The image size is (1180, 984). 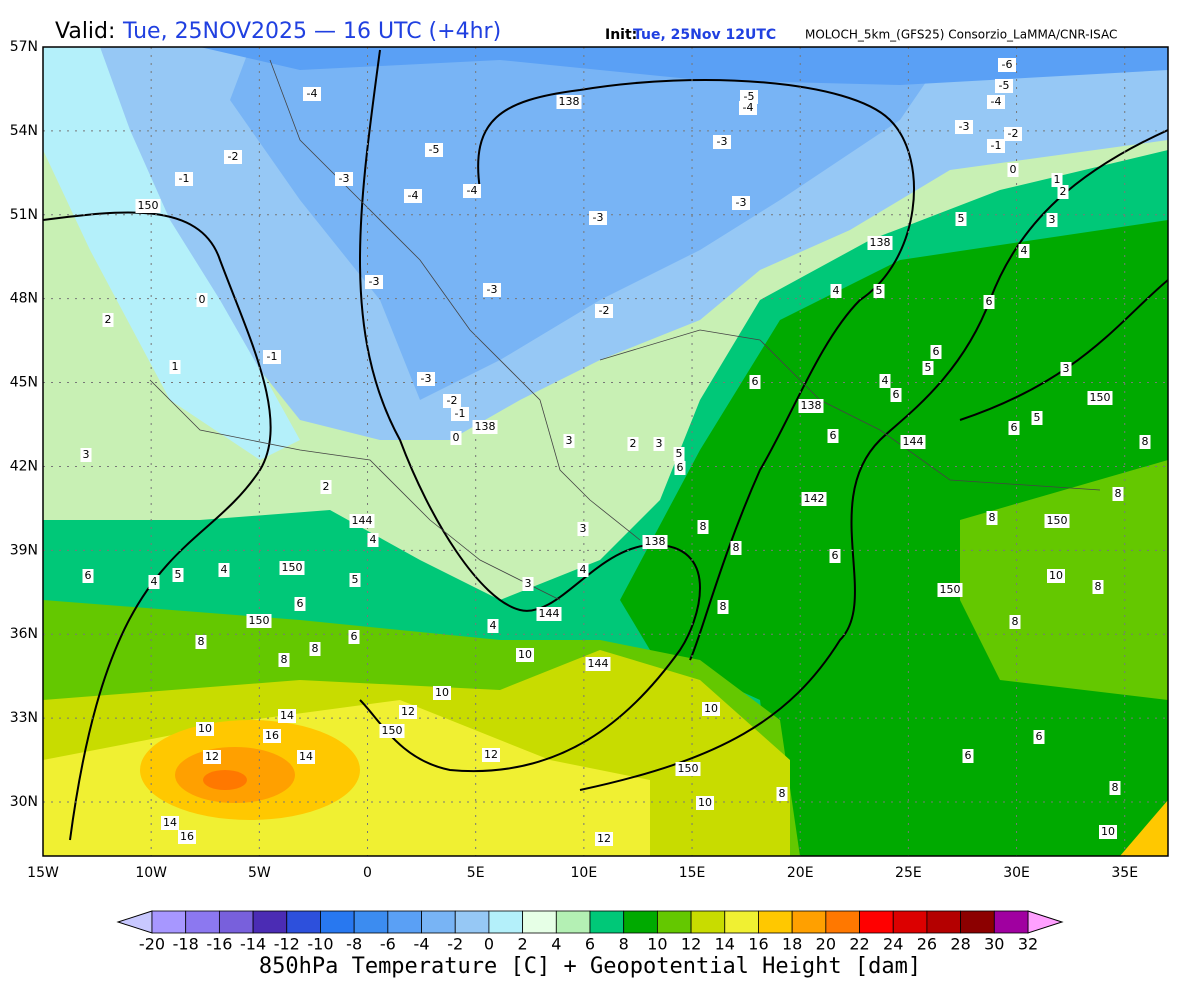 I want to click on lon-tick-label: 0, so click(x=367, y=873).